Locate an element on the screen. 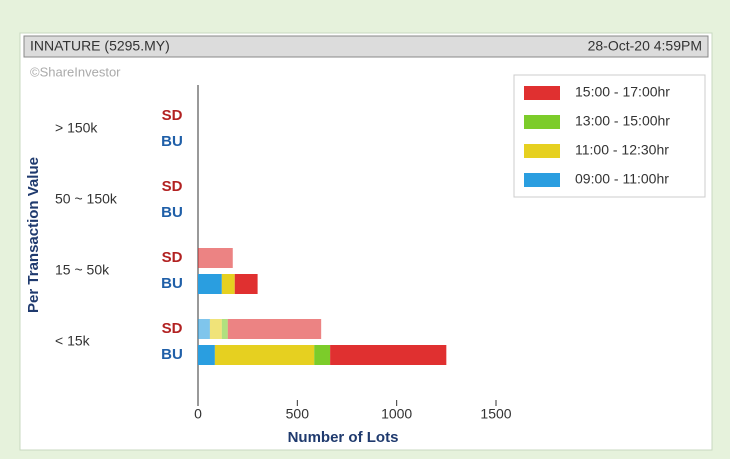 The image size is (730, 459). header-title: INNATURE (5295.MY) is located at coordinates (100, 46).